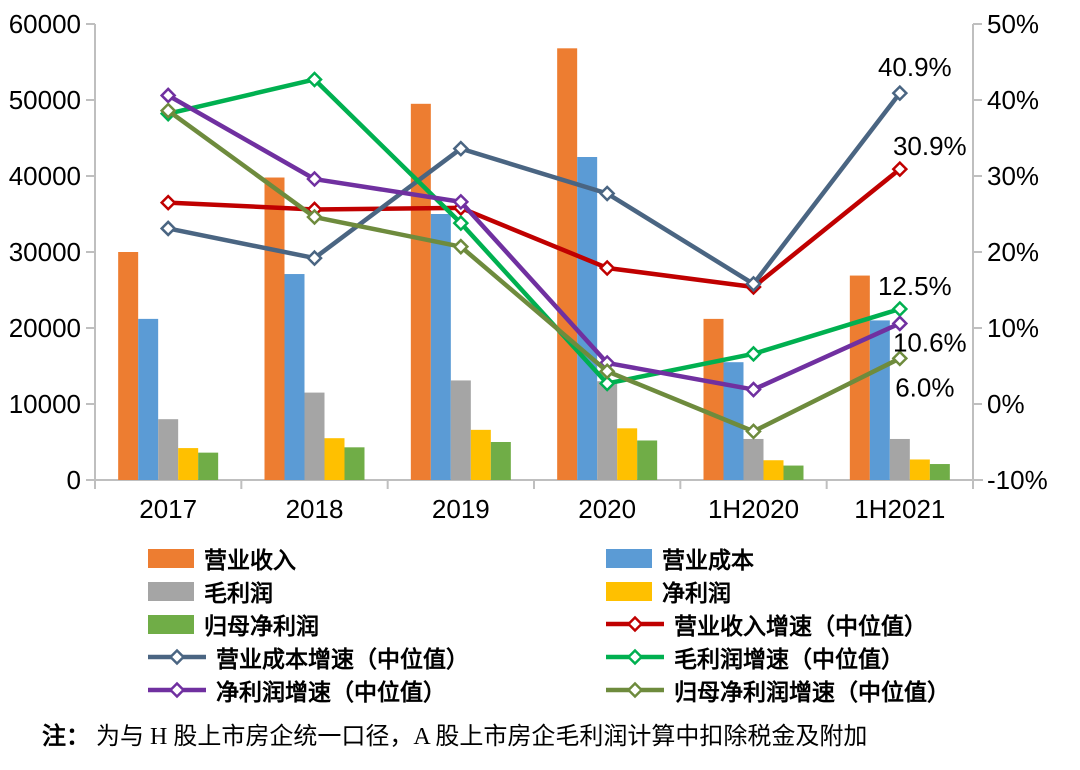 The width and height of the screenshot is (1080, 770). What do you see at coordinates (930, 146) in the screenshot?
I see `data-label: 30.9%` at bounding box center [930, 146].